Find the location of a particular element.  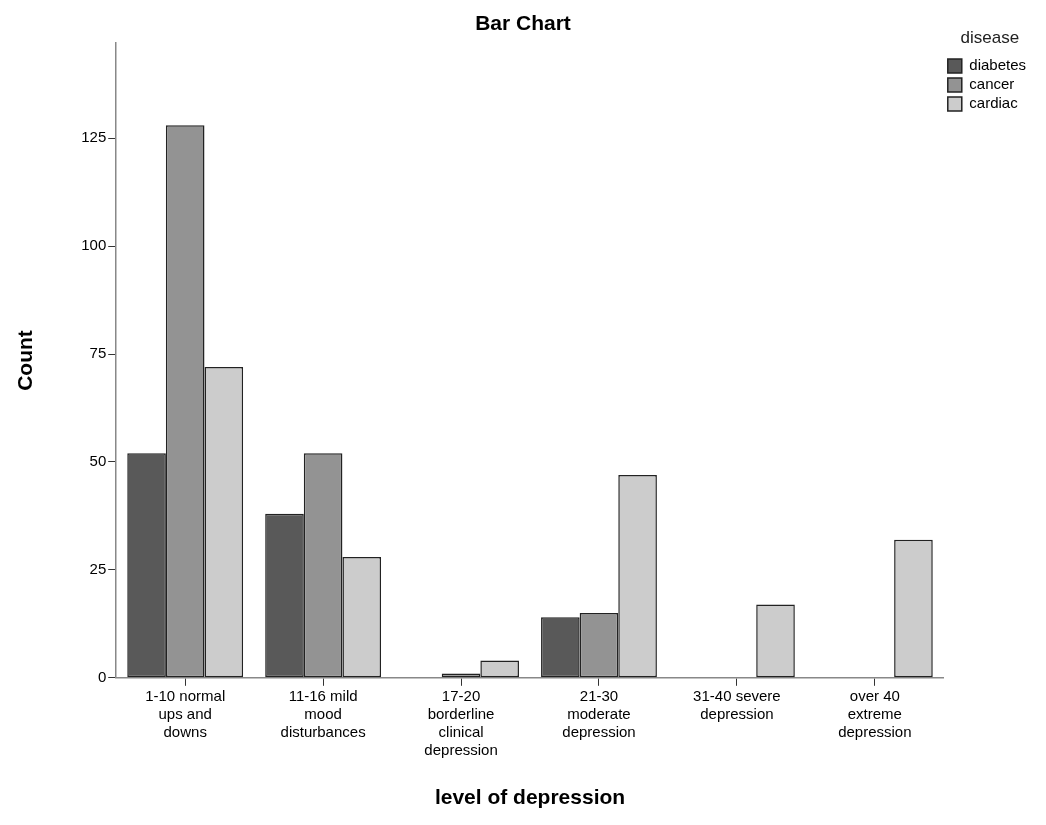

x-tick-label: 1-10 normal ups and downs is located at coordinates (185, 713).